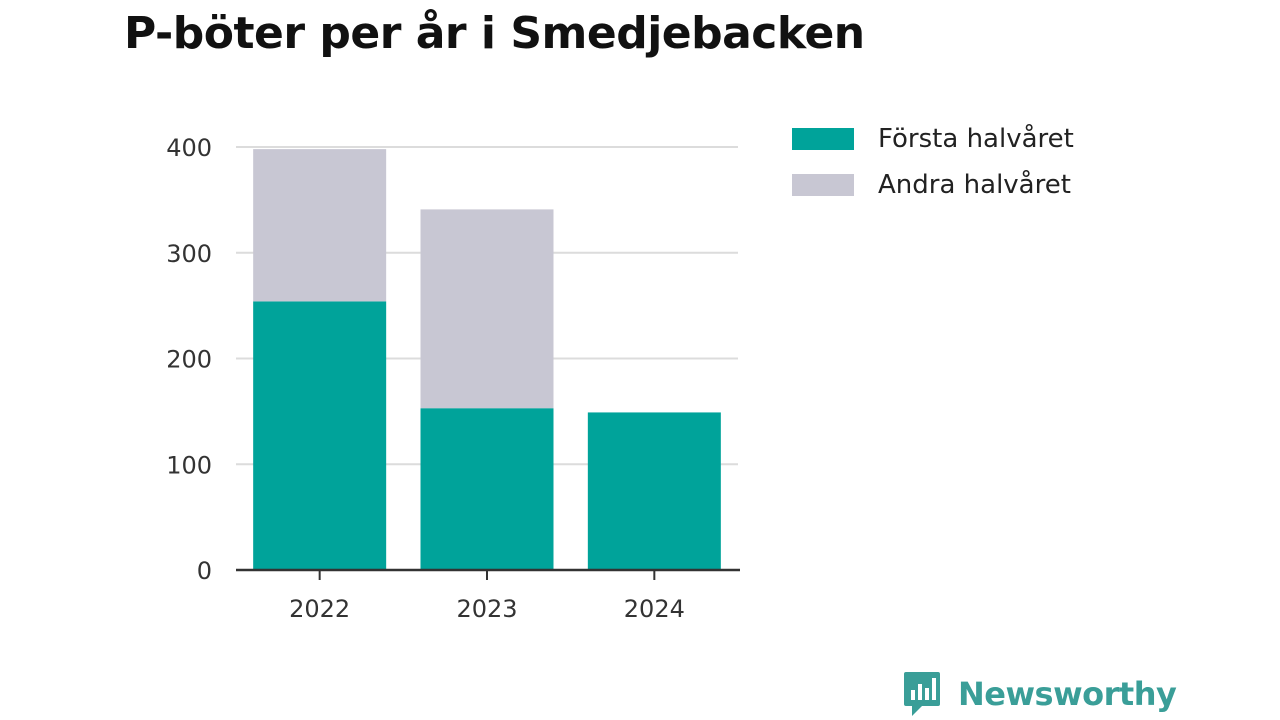 This screenshot has width=1280, height=720. Describe the element at coordinates (488, 574) in the screenshot. I see `x-axis` at that location.